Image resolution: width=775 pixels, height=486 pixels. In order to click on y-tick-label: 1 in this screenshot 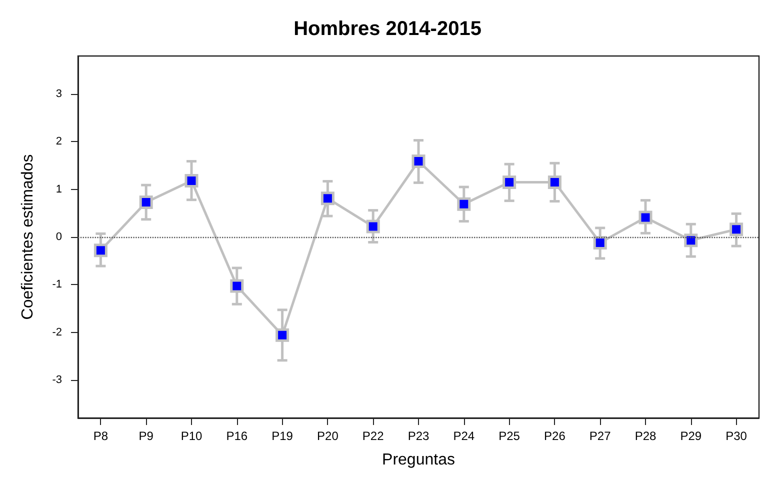, I will do `click(59, 189)`.